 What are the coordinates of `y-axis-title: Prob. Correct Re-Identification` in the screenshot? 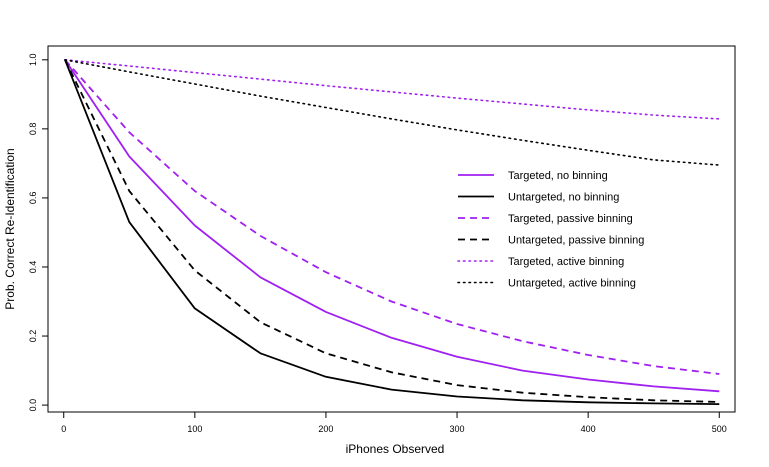 It's located at (10, 228).